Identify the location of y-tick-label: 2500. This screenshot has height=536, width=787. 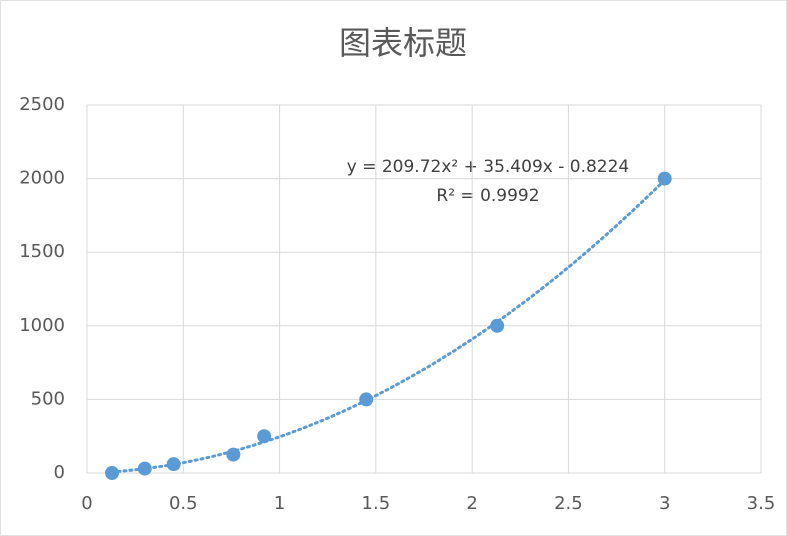
(42, 104).